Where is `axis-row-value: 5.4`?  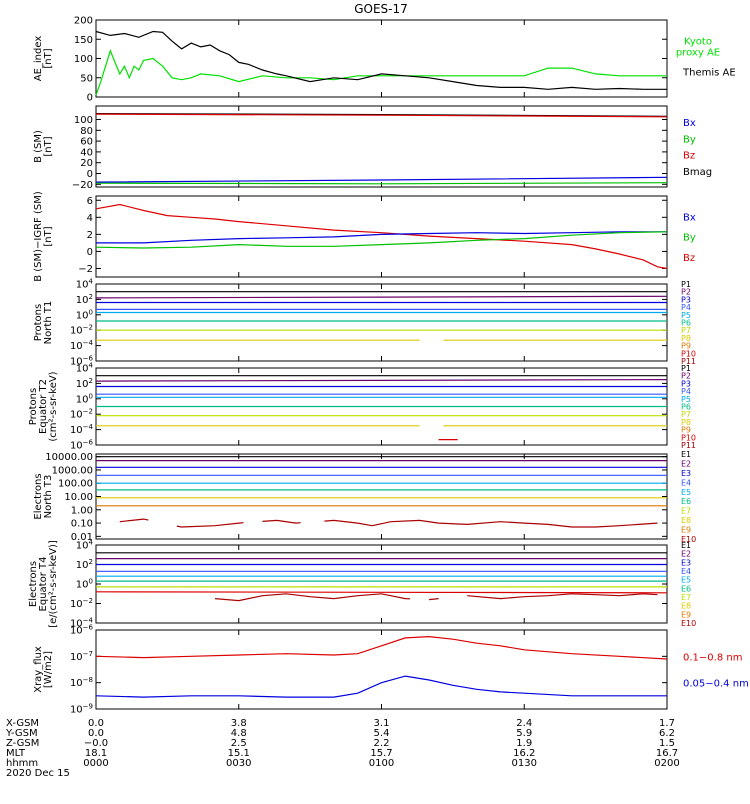
axis-row-value: 5.4 is located at coordinates (382, 733).